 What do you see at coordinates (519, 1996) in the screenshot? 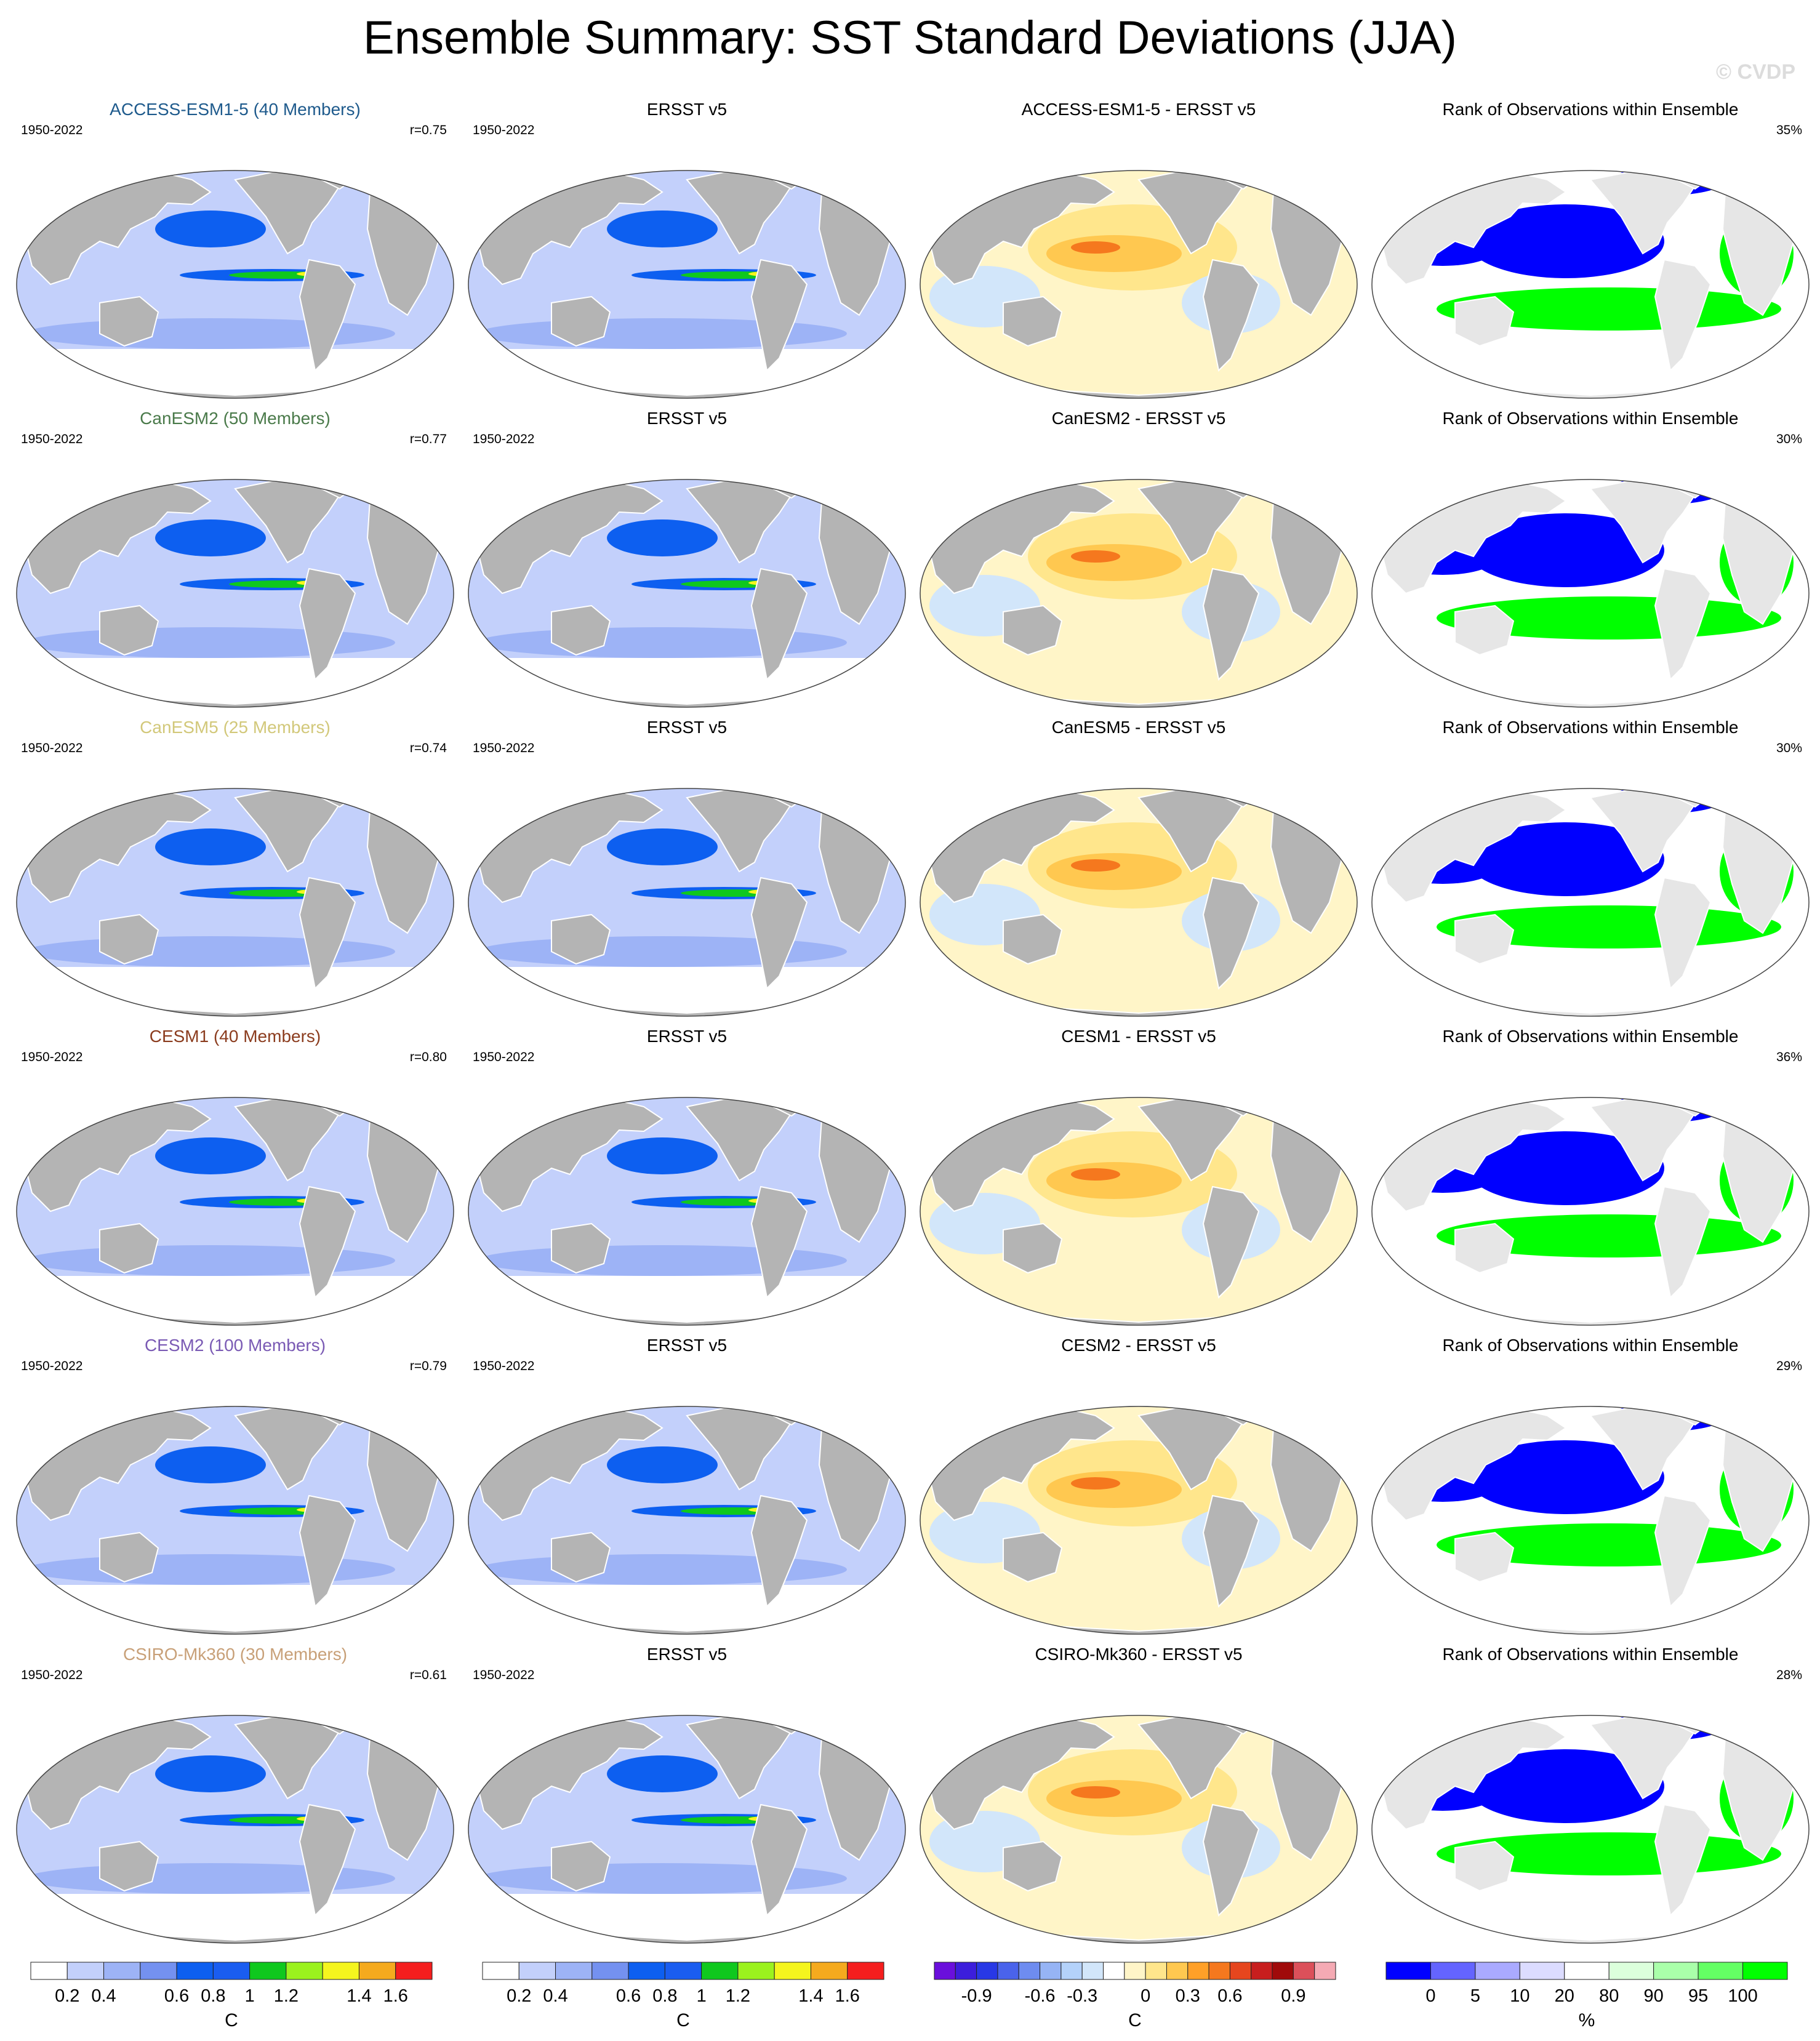
I see `colorbar-tick-label: 0.2` at bounding box center [519, 1996].